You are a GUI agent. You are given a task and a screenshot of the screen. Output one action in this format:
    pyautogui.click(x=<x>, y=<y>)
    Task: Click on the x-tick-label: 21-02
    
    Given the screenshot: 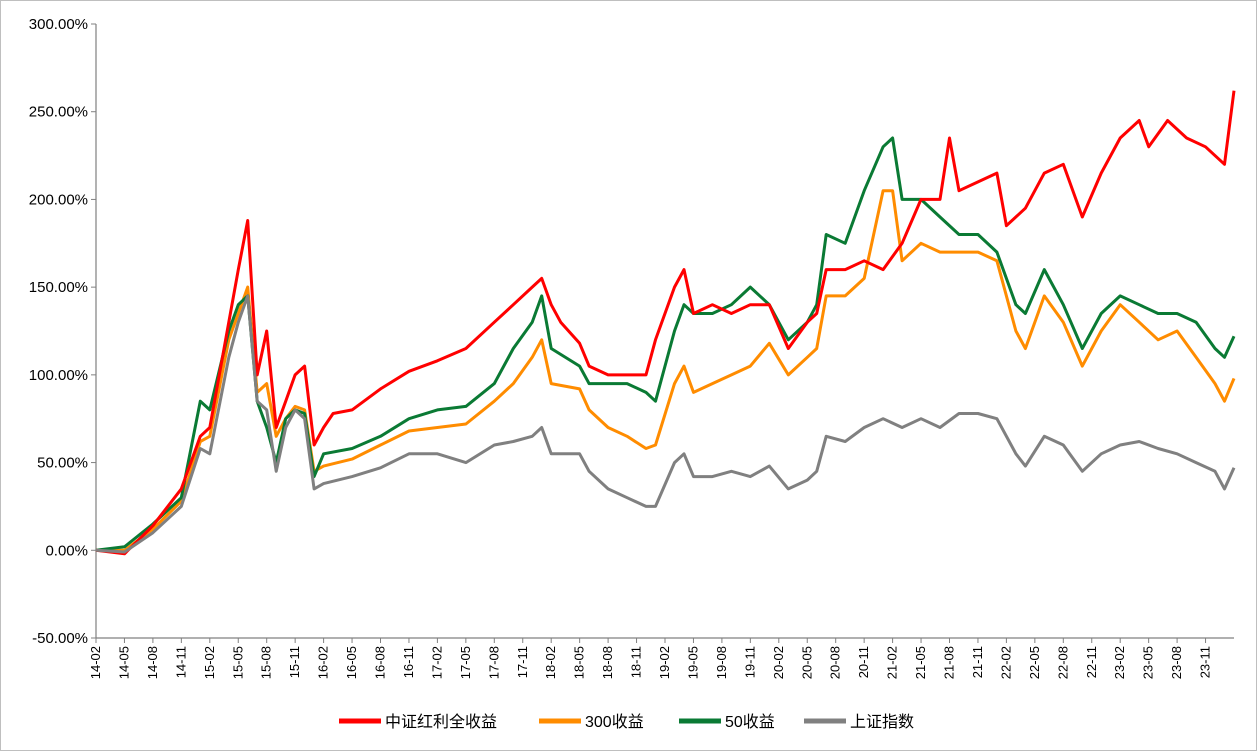 What is the action you would take?
    pyautogui.click(x=892, y=662)
    